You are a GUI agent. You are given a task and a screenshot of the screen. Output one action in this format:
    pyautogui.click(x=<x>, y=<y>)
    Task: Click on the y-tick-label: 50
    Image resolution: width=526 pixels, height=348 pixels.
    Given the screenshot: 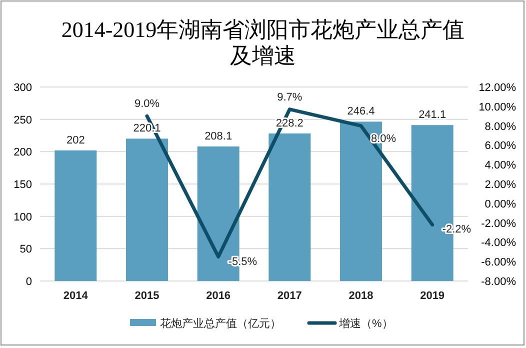 What is the action you would take?
    pyautogui.click(x=26, y=250)
    